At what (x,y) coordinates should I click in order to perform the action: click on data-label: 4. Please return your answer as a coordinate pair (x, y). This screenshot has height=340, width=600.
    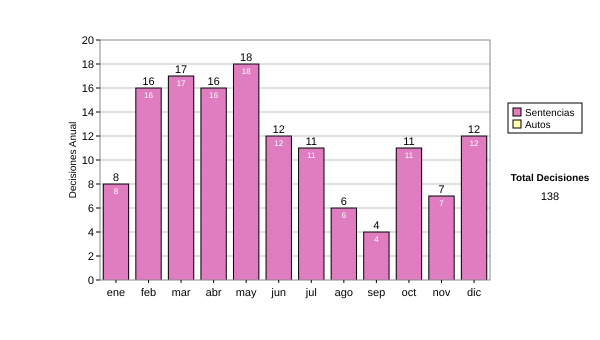
    Looking at the image, I should click on (377, 239).